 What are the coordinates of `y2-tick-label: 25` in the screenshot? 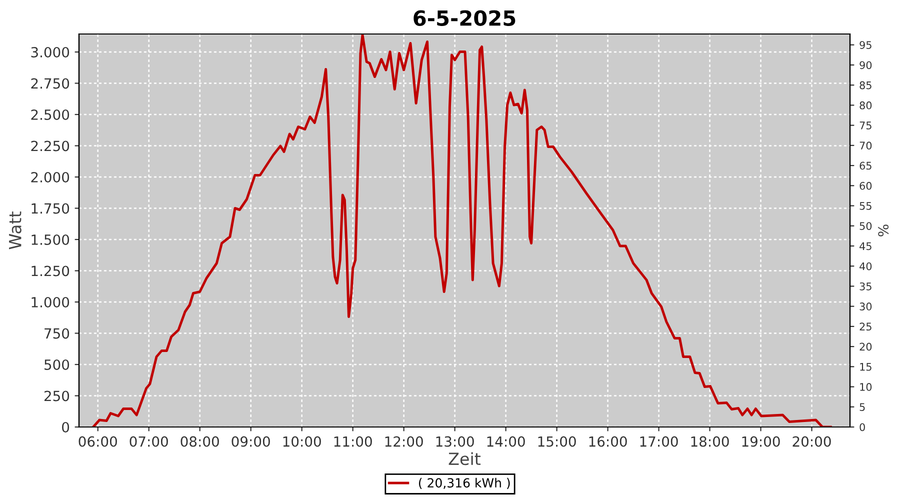 It's located at (866, 326).